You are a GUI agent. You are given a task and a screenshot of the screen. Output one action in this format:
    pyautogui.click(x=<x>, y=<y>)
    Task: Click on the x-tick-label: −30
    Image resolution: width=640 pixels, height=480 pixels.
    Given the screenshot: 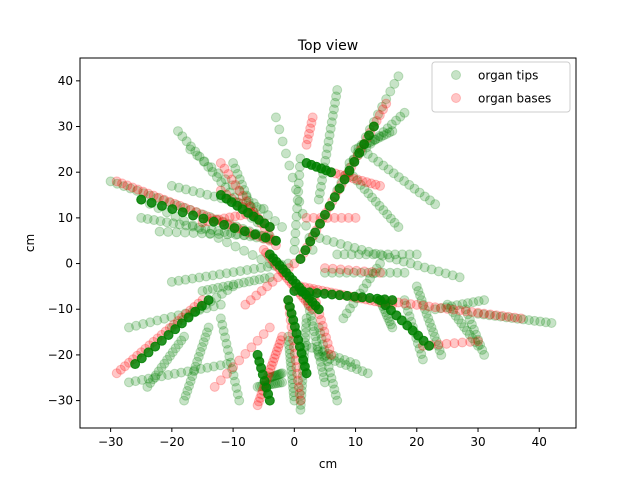 What is the action you would take?
    pyautogui.click(x=110, y=442)
    